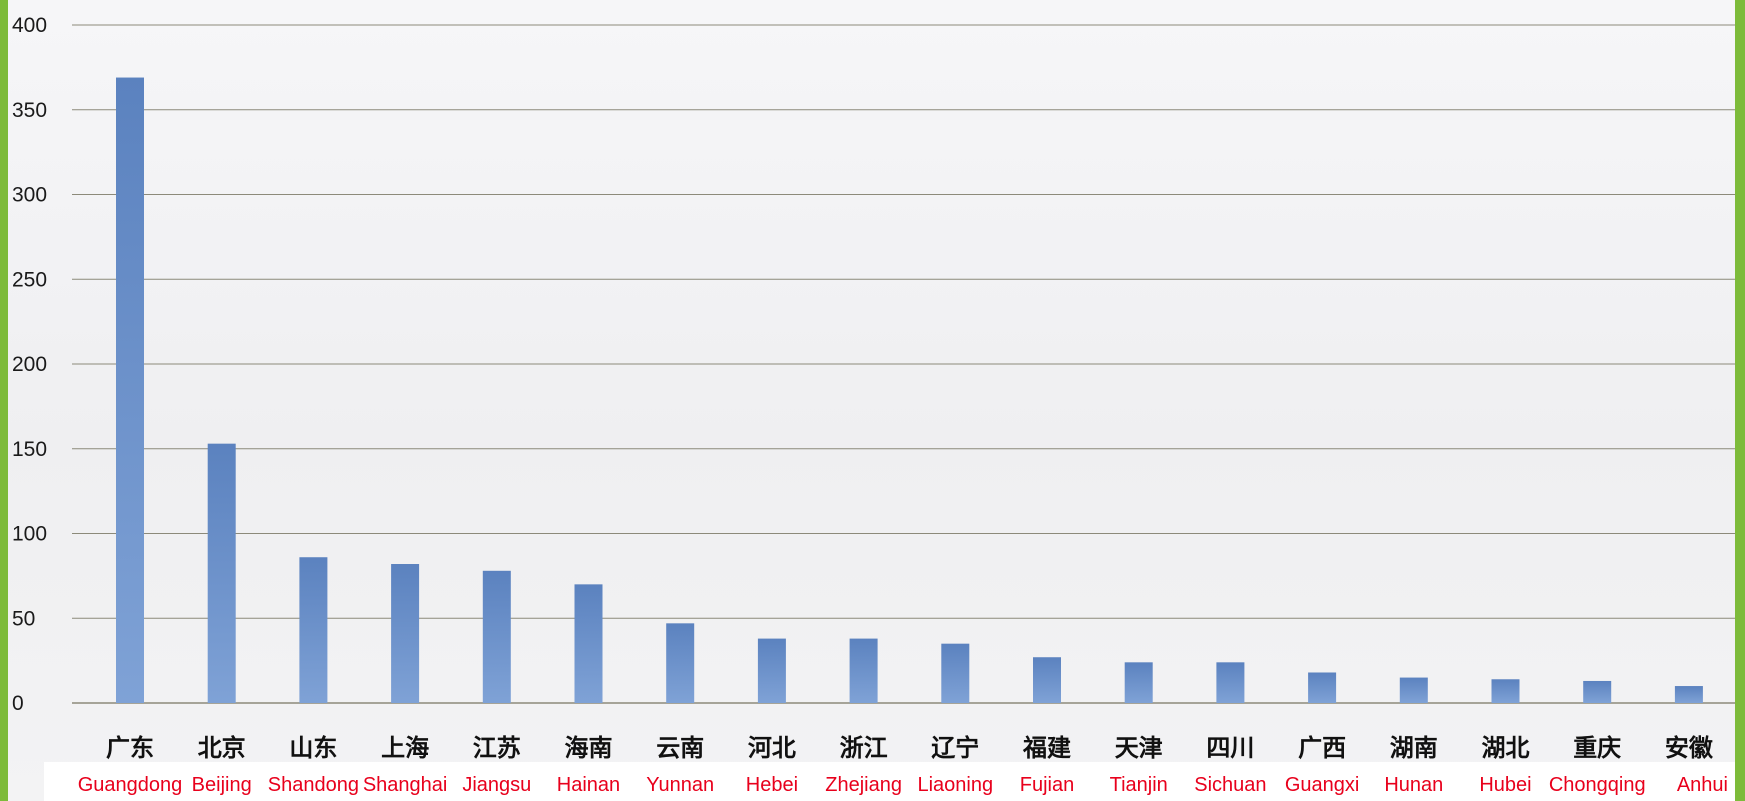 This screenshot has width=1745, height=801. I want to click on x-tick-label-cn: 福建, so click(1046, 748).